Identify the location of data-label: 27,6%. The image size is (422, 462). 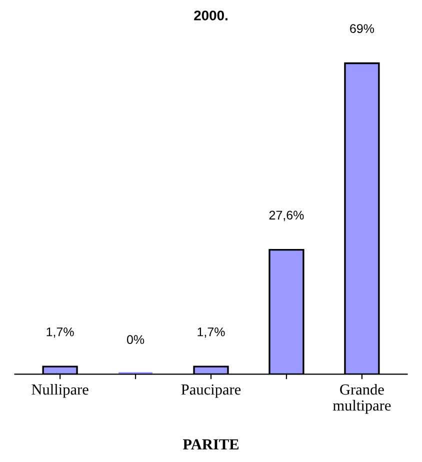
(286, 216).